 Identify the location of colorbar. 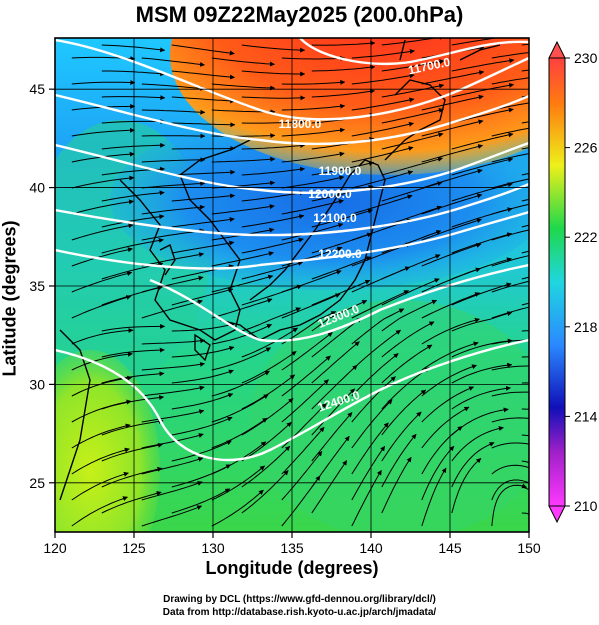
(557, 282).